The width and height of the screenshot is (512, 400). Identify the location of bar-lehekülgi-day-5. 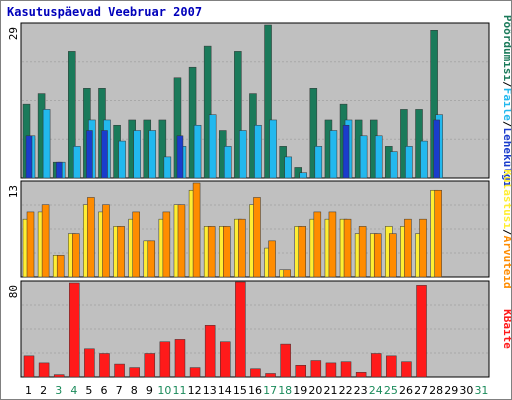
(89, 154).